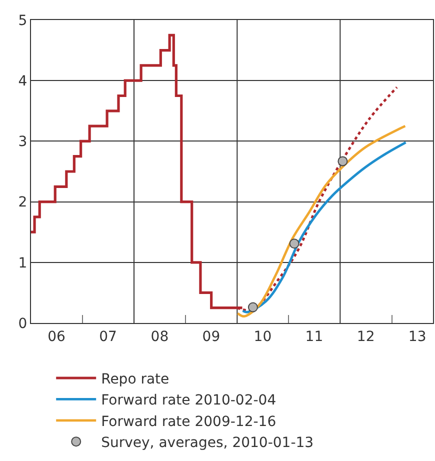 The width and height of the screenshot is (435, 461). What do you see at coordinates (135, 379) in the screenshot?
I see `legend-label: Repo rate` at bounding box center [135, 379].